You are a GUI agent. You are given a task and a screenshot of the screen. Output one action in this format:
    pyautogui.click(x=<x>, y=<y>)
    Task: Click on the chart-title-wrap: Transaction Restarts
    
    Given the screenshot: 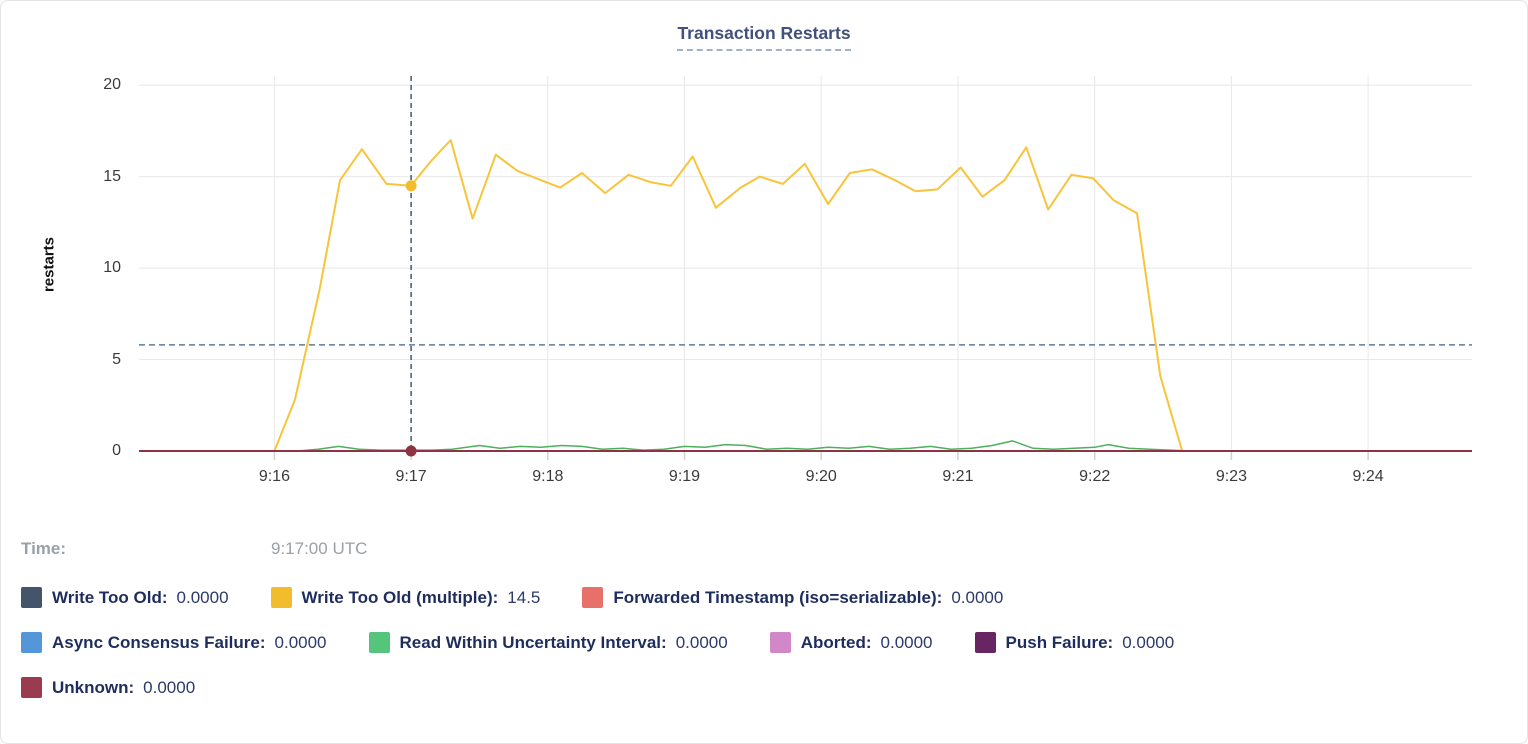 What is the action you would take?
    pyautogui.click(x=764, y=37)
    